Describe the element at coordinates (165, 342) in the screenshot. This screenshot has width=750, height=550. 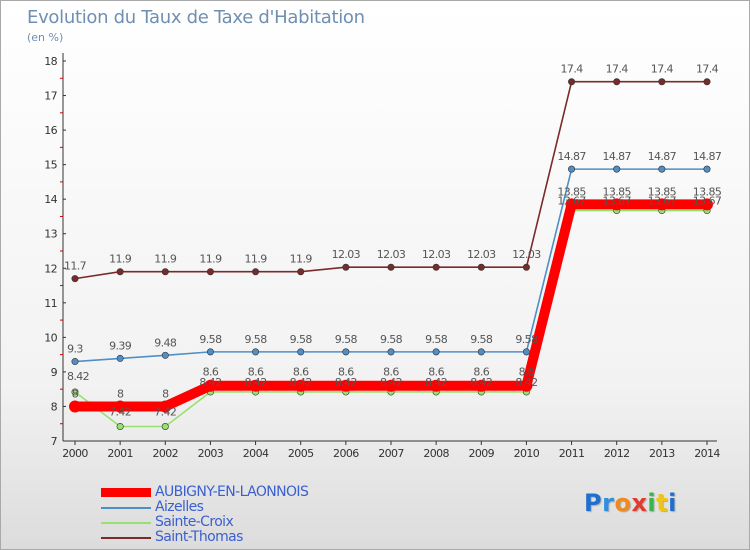
I see `data-label-1: 9.48` at that location.